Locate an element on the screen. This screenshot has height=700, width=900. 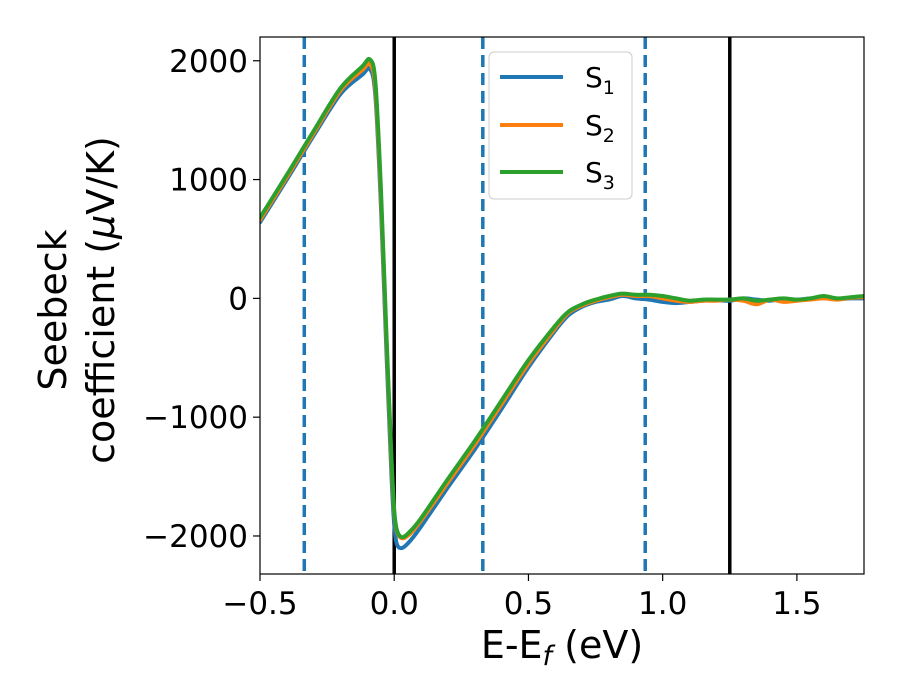
y-tick-label-1: 1000 is located at coordinates (208, 181).